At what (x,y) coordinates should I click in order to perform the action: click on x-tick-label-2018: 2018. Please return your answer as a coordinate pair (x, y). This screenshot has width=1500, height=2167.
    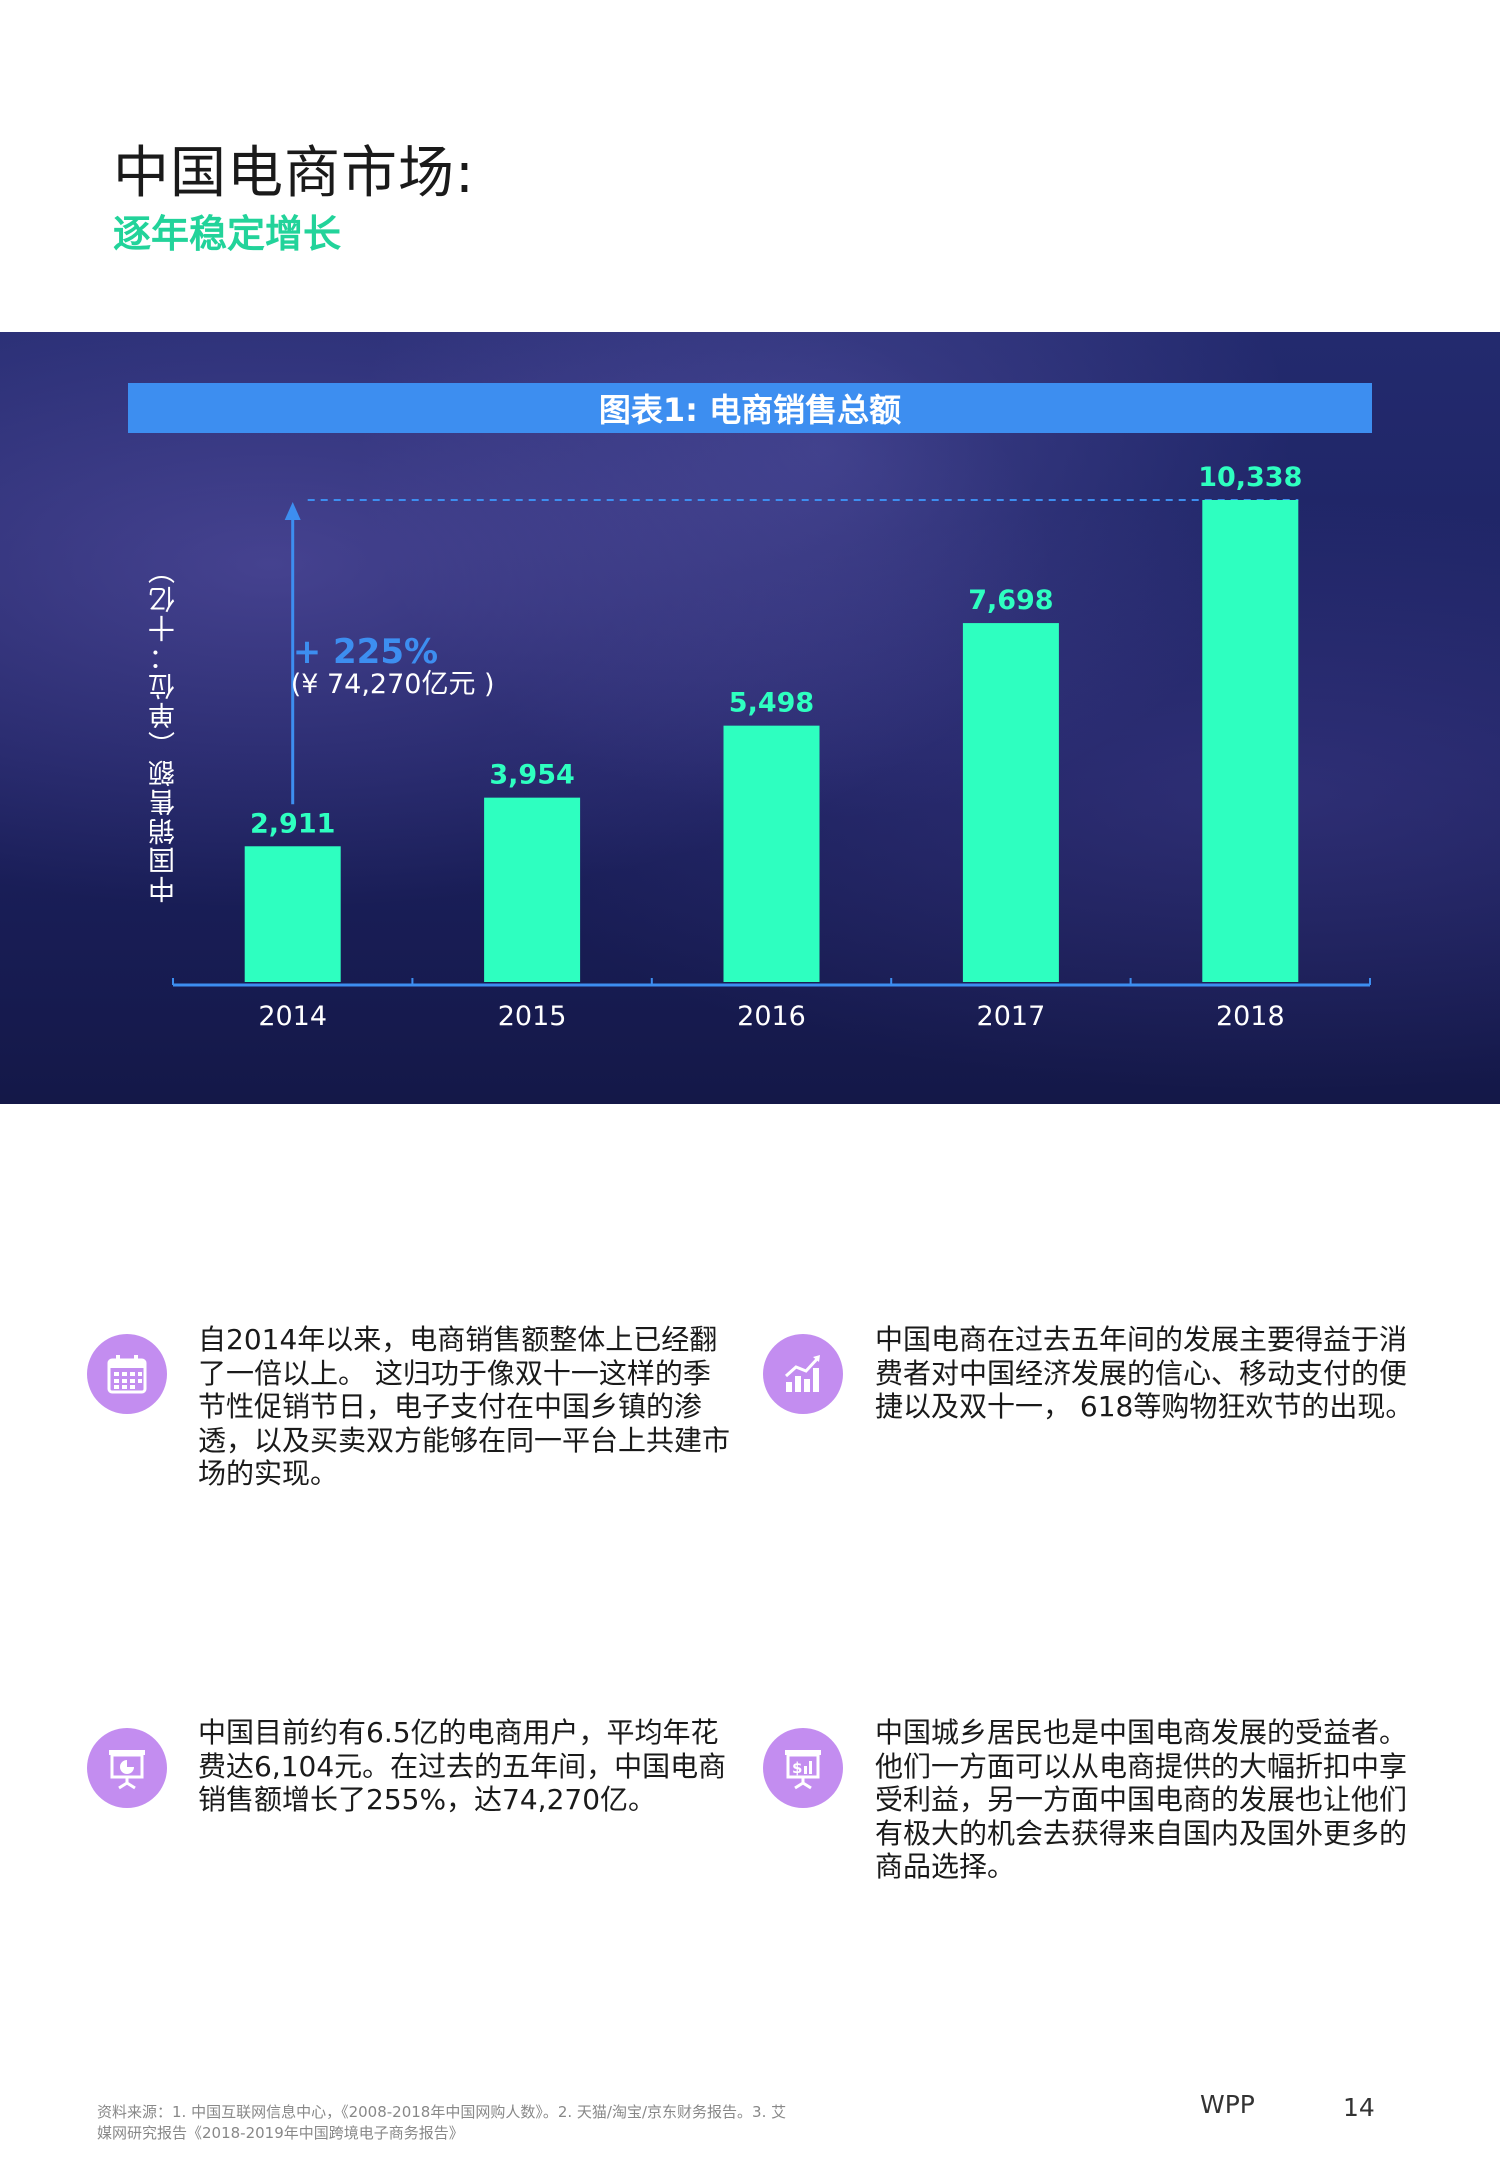
    Looking at the image, I should click on (1250, 1016).